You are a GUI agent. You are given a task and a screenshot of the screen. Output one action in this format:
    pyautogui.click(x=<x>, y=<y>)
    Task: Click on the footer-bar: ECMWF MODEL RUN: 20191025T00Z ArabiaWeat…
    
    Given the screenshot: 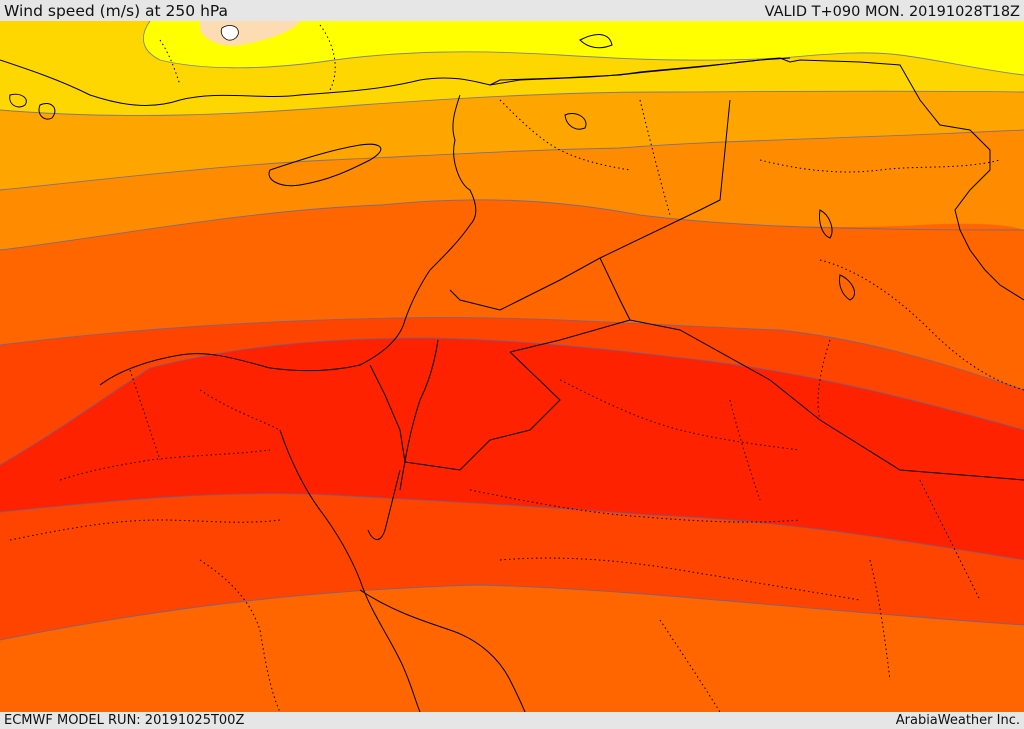 What is the action you would take?
    pyautogui.click(x=512, y=720)
    